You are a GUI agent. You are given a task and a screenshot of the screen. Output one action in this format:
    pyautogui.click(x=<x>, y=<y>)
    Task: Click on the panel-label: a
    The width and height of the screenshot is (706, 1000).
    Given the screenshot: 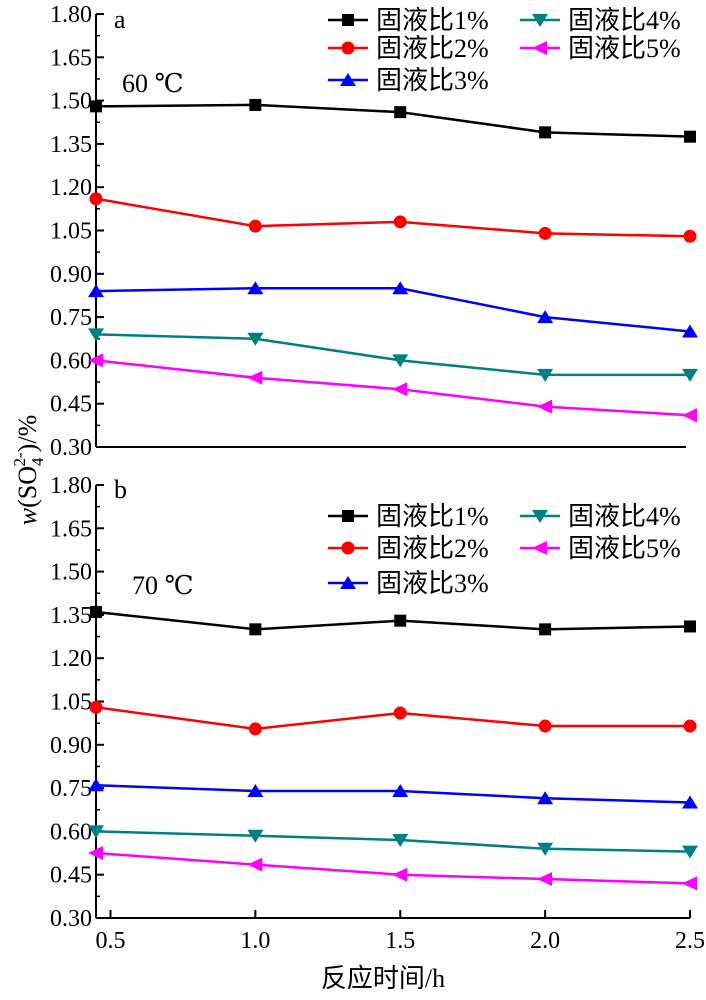 What is the action you would take?
    pyautogui.click(x=120, y=19)
    